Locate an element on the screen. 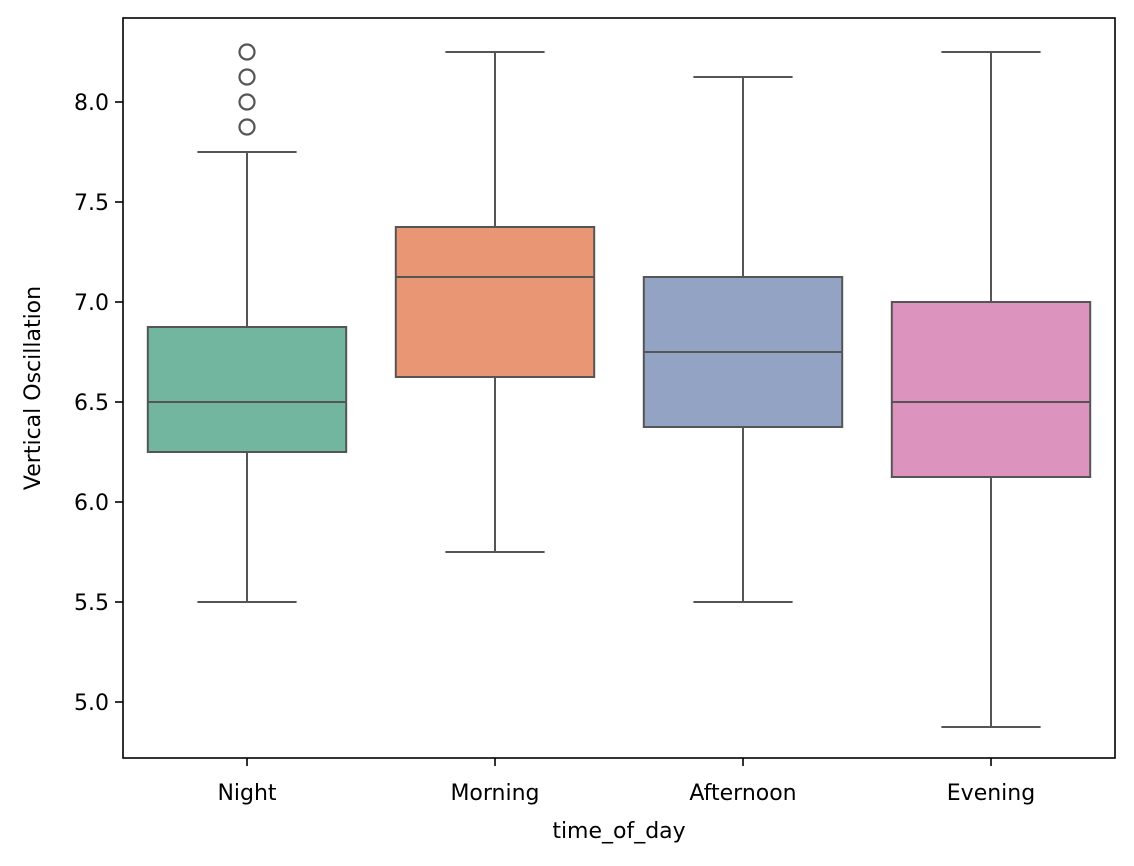 This screenshot has height=866, width=1134. x-tick-label: Night is located at coordinates (246, 793).